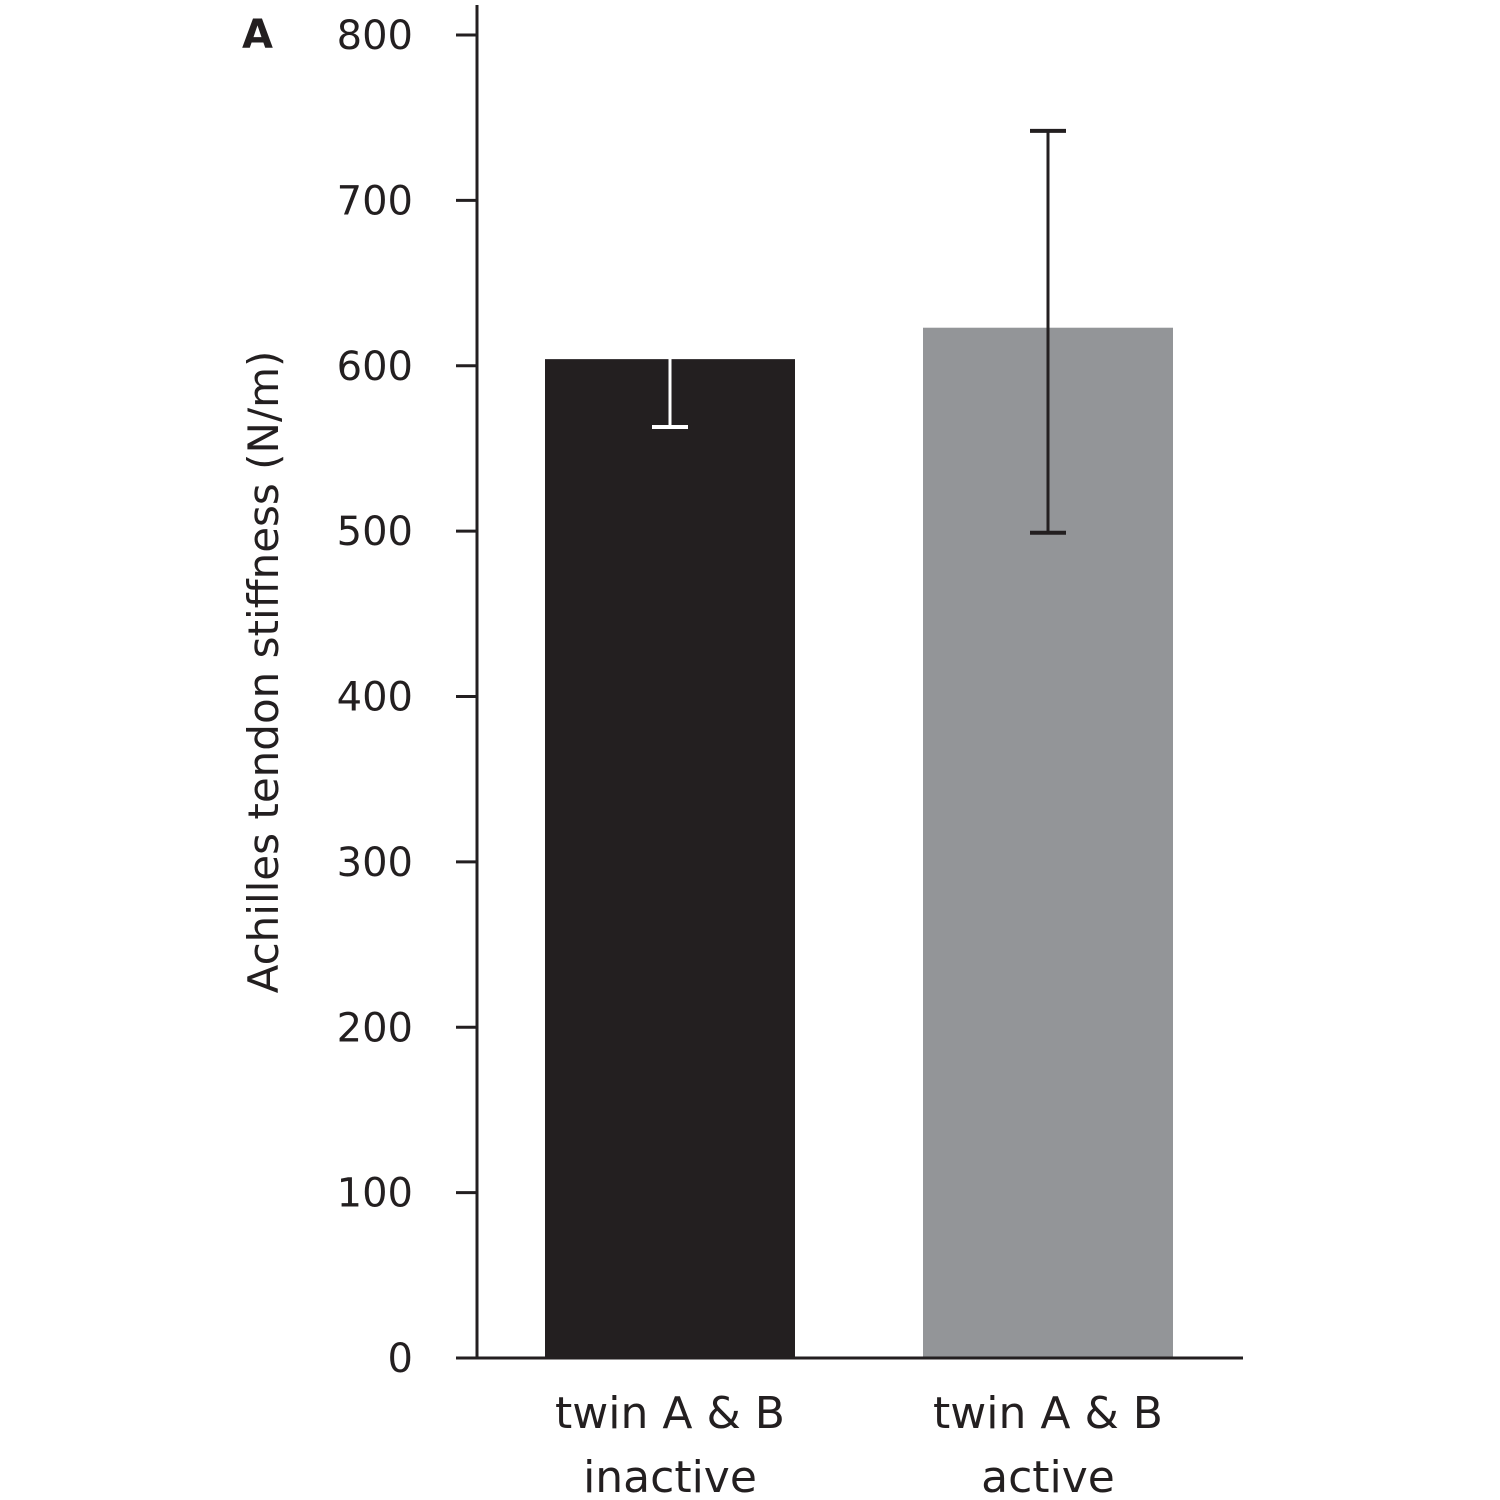  I want to click on y-tick-label-100: 100, so click(375, 1194).